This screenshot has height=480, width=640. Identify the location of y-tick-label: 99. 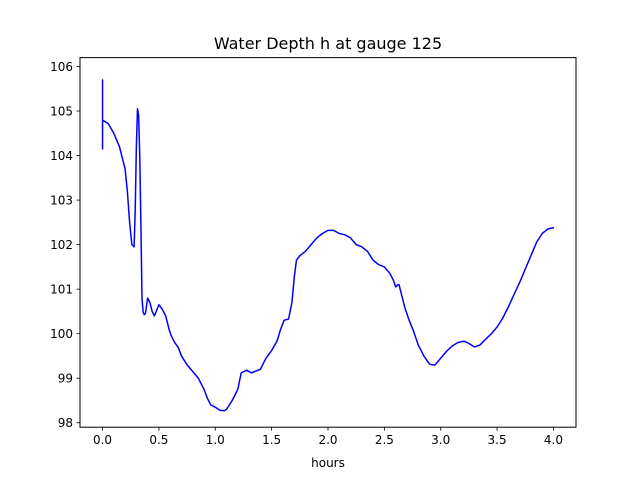
(65, 379).